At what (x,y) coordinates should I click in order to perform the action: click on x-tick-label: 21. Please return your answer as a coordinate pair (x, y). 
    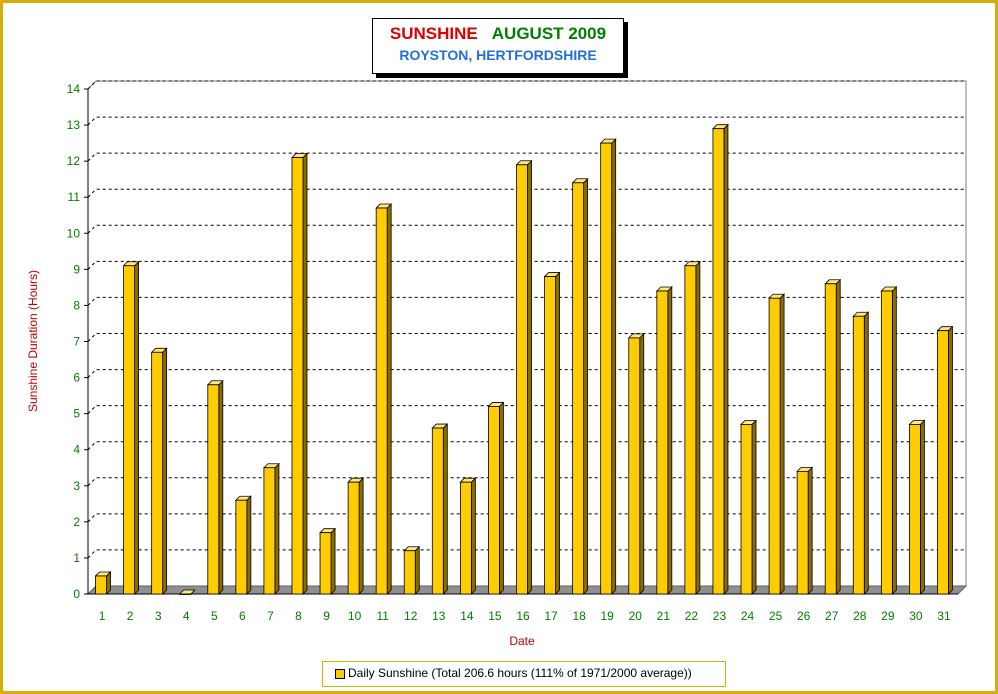
    Looking at the image, I should click on (664, 616).